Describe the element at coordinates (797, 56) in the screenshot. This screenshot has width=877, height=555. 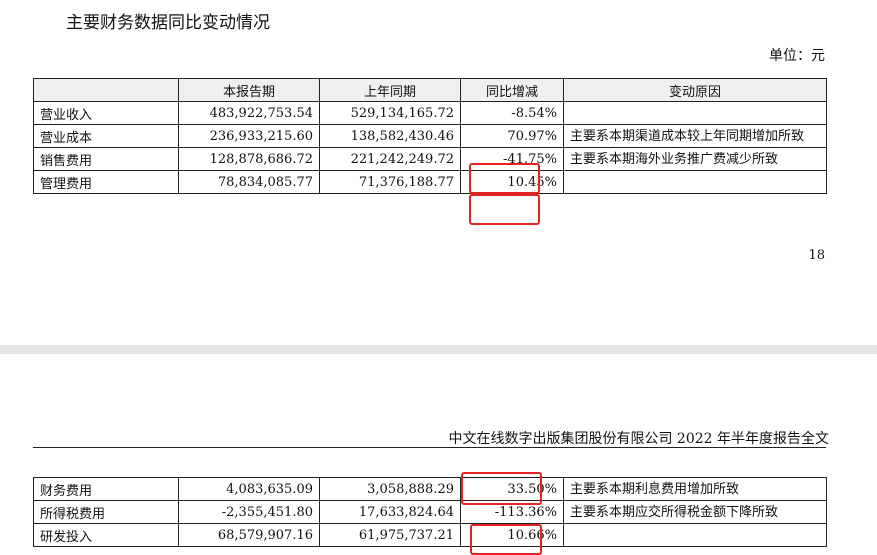
I see `unit-label: 单位：元` at that location.